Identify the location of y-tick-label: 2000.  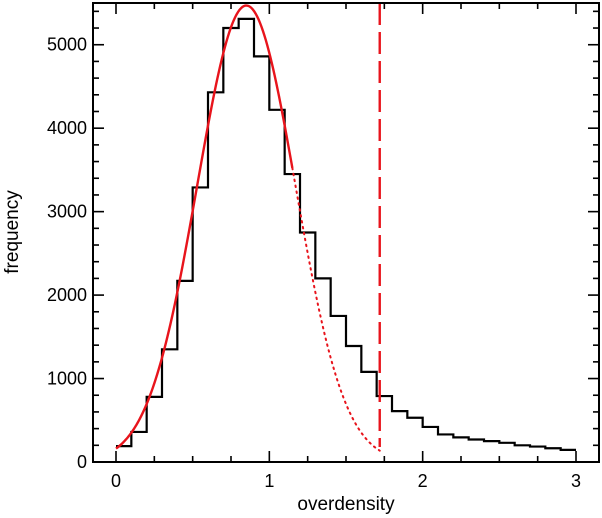
(67, 295).